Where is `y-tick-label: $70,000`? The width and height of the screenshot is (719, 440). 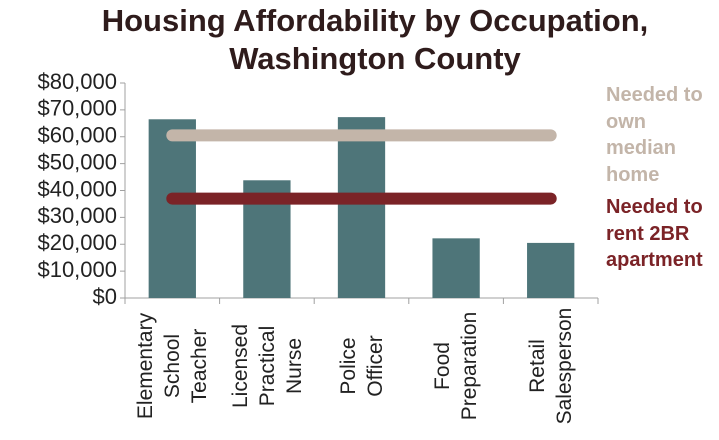
y-tick-label: $70,000 is located at coordinates (77, 108).